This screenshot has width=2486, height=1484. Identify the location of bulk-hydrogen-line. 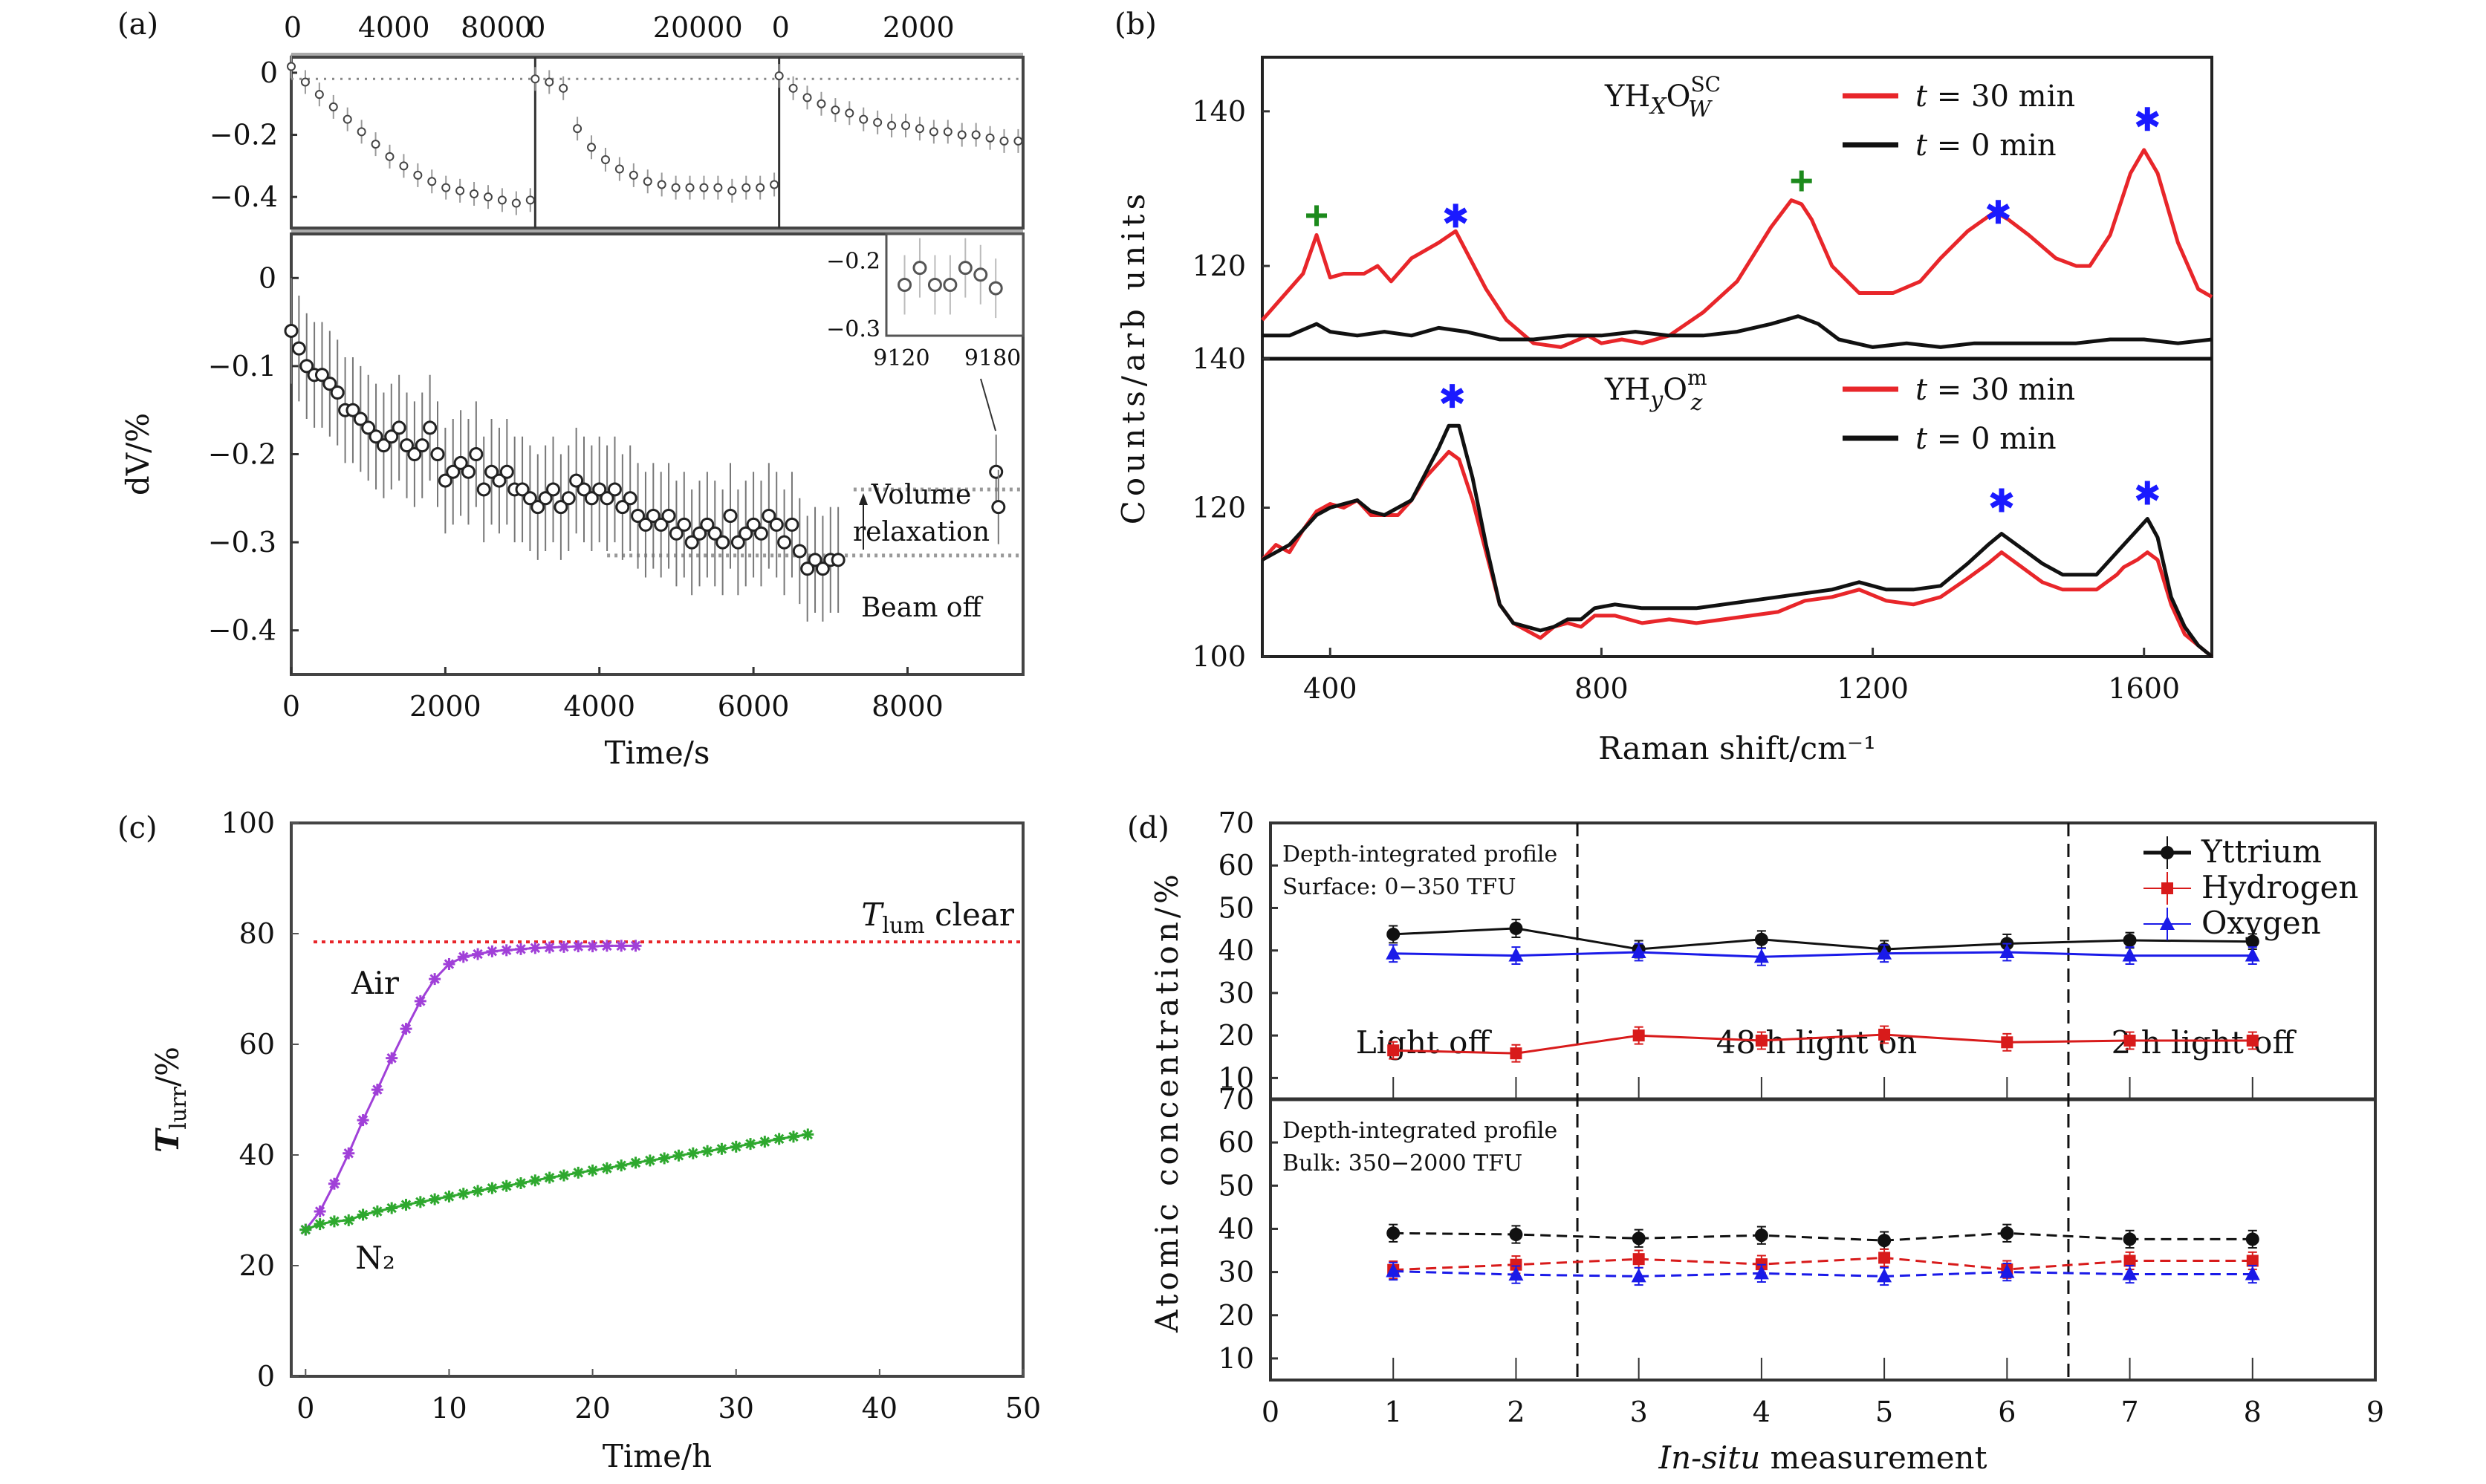
(1823, 1264).